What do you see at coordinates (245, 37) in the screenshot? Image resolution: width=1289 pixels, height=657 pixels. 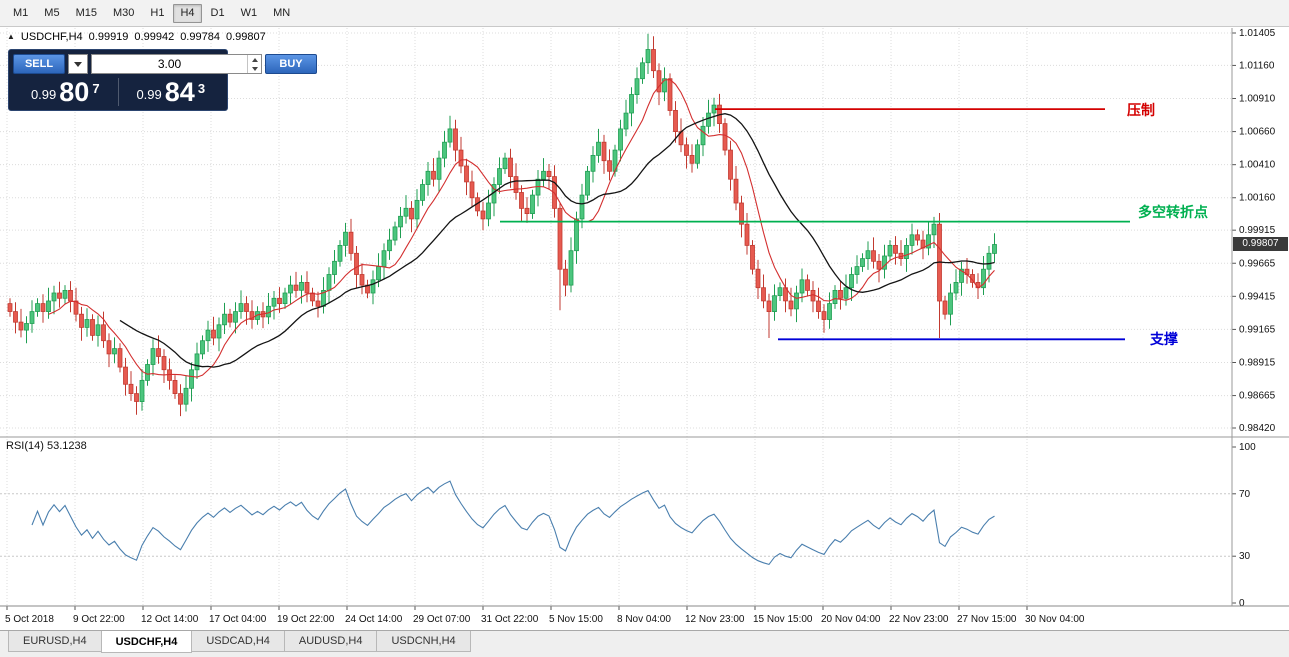 I see `chart-close: 0.99807` at bounding box center [245, 37].